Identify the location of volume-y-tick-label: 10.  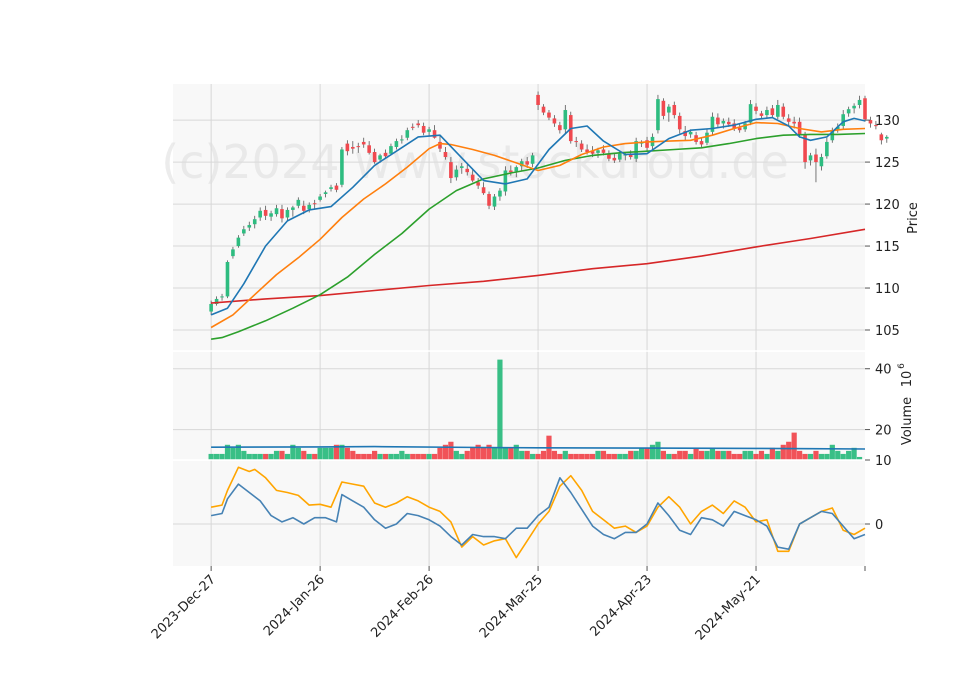
(883, 461).